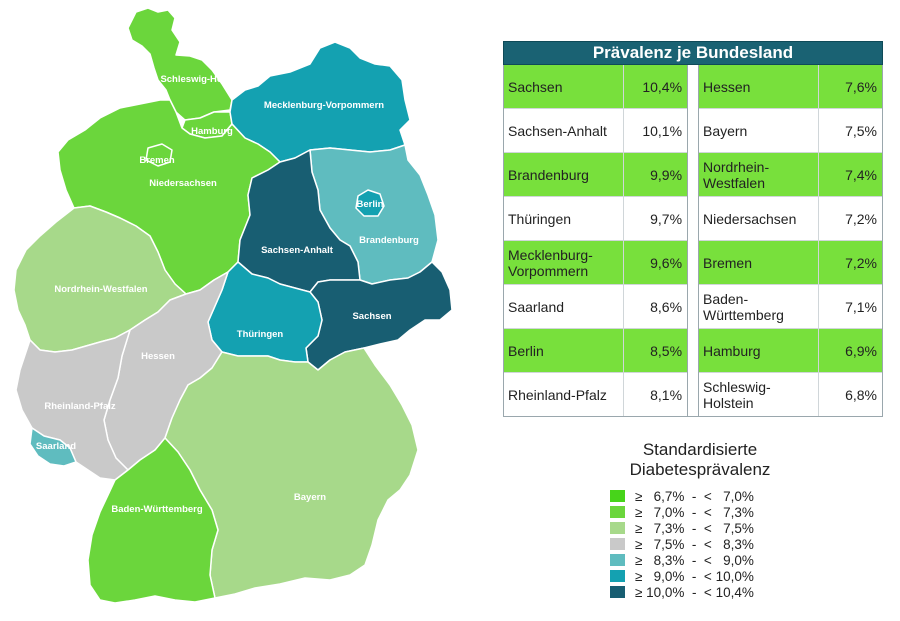  What do you see at coordinates (389, 240) in the screenshot?
I see `label-brandenburg: Brandenburg` at bounding box center [389, 240].